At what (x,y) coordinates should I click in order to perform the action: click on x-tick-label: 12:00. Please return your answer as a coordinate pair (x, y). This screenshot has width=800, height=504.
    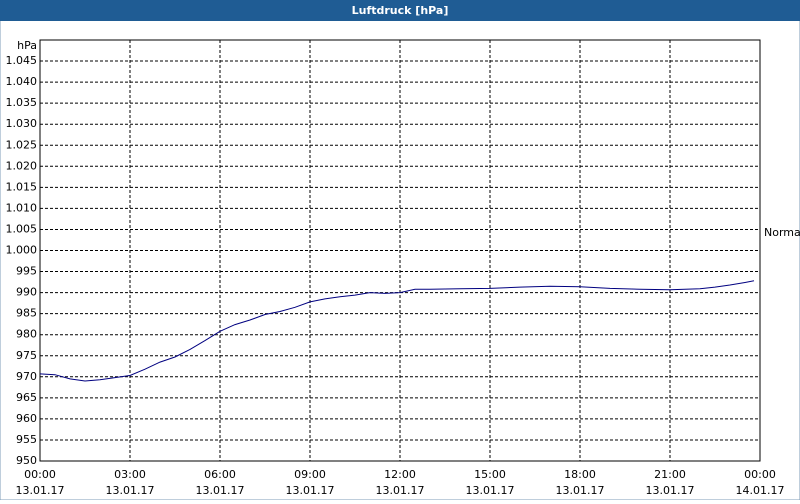
    Looking at the image, I should click on (400, 474).